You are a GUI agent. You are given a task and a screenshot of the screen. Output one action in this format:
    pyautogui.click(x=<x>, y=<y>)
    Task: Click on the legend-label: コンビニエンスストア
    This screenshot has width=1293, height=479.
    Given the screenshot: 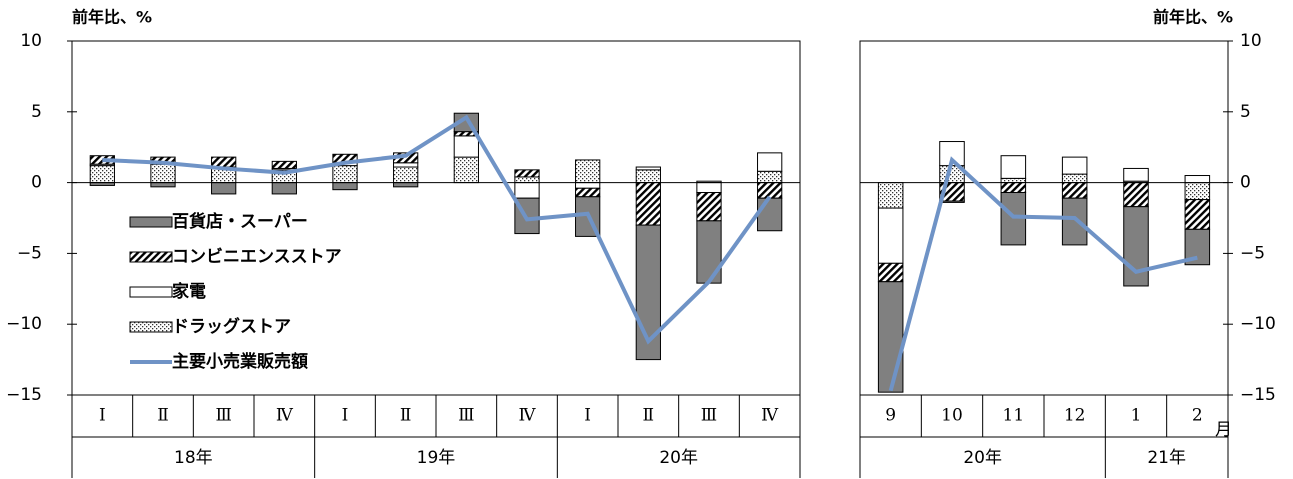 What is the action you would take?
    pyautogui.click(x=257, y=257)
    